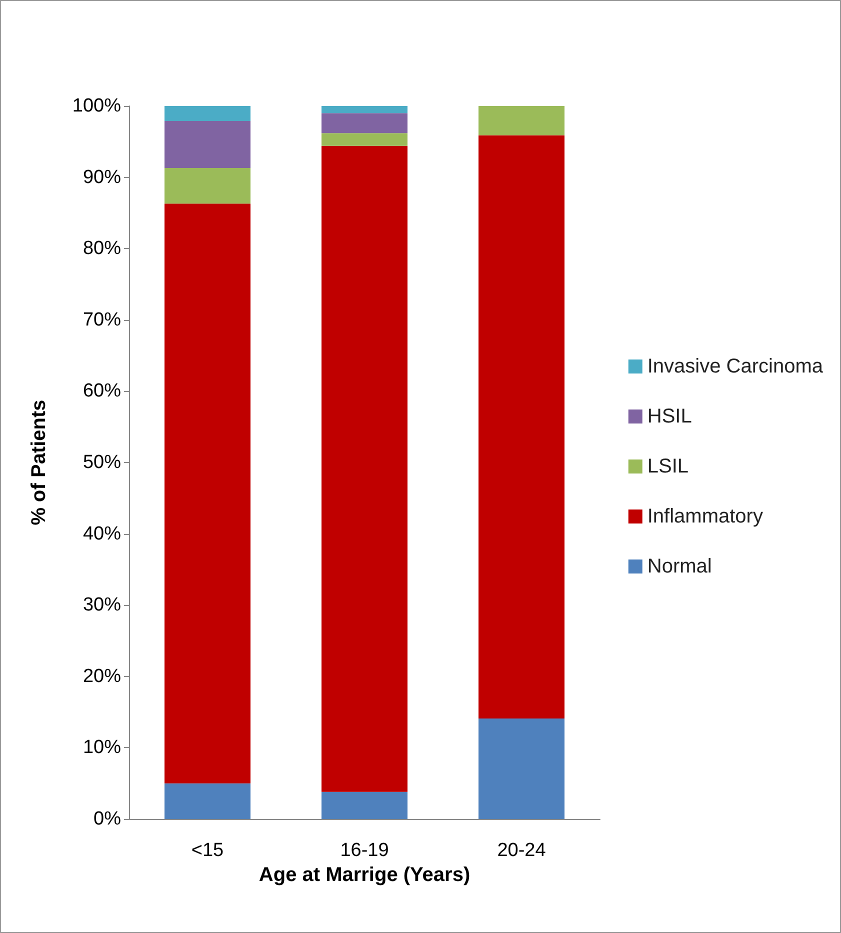 The image size is (841, 933). Describe the element at coordinates (102, 676) in the screenshot. I see `y-tick-label: 20%` at that location.